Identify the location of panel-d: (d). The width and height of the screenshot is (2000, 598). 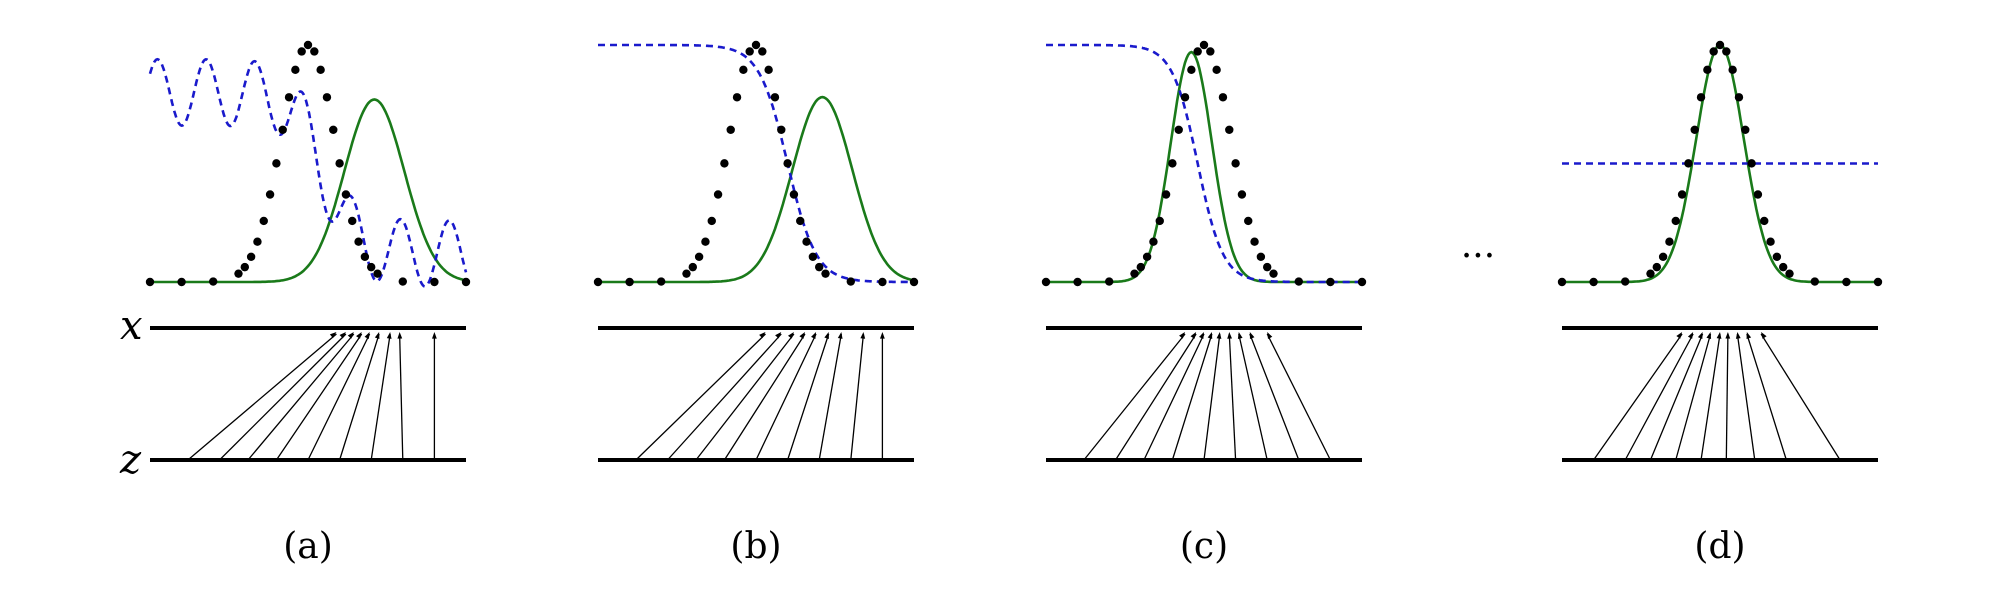
(1720, 303).